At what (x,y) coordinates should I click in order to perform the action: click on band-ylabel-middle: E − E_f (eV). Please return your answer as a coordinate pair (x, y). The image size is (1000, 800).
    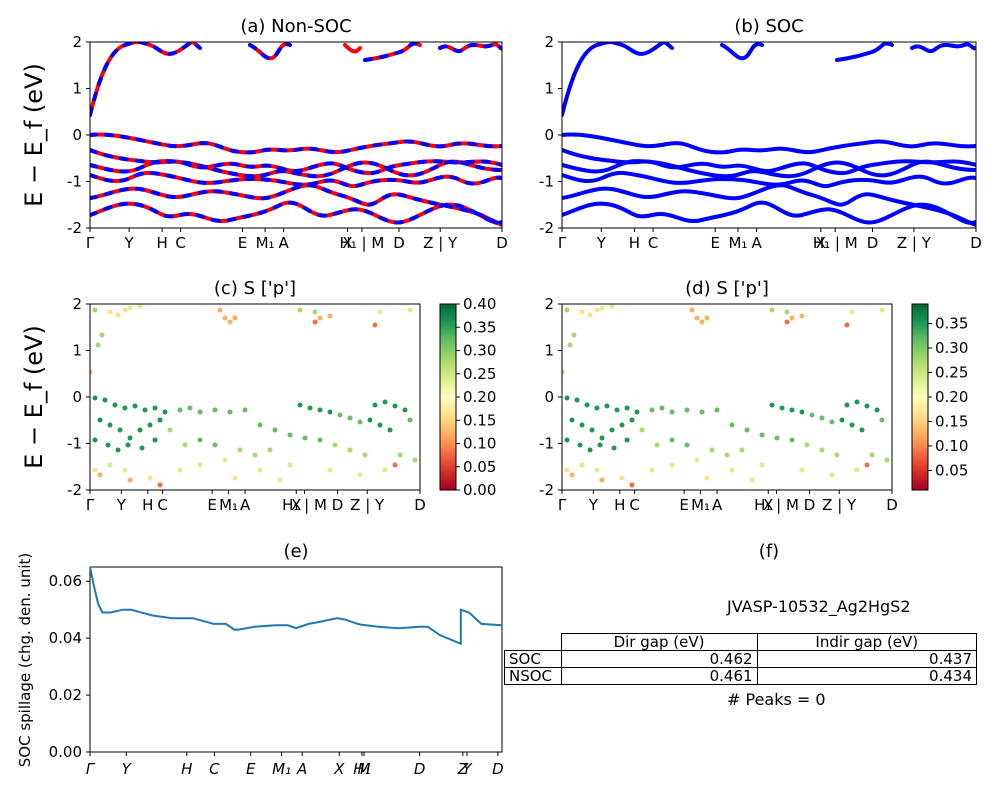
    Looking at the image, I should click on (34, 397).